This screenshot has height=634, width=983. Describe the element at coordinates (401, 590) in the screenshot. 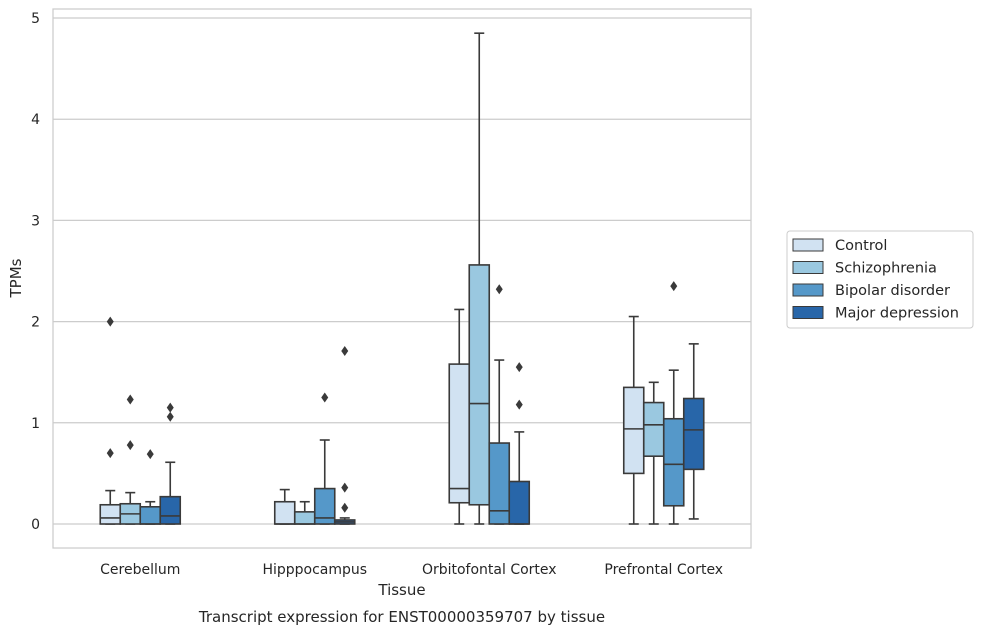

I see `x-axis-label: Tissue` at that location.